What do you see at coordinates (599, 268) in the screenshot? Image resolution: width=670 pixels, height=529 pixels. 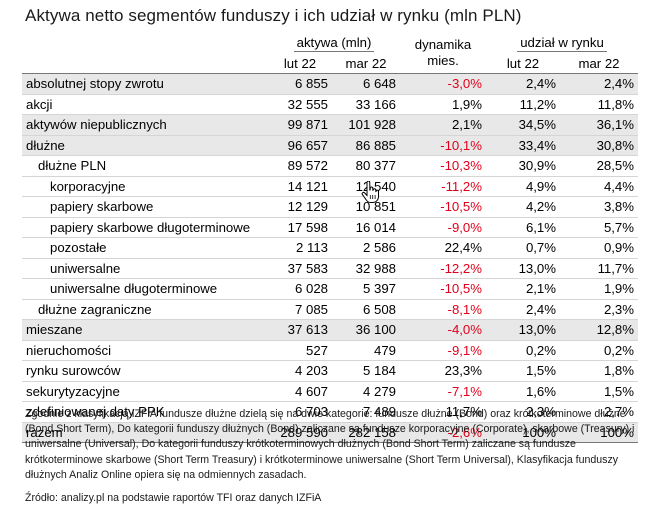 I see `share-mar-cell: 11,7%` at bounding box center [599, 268].